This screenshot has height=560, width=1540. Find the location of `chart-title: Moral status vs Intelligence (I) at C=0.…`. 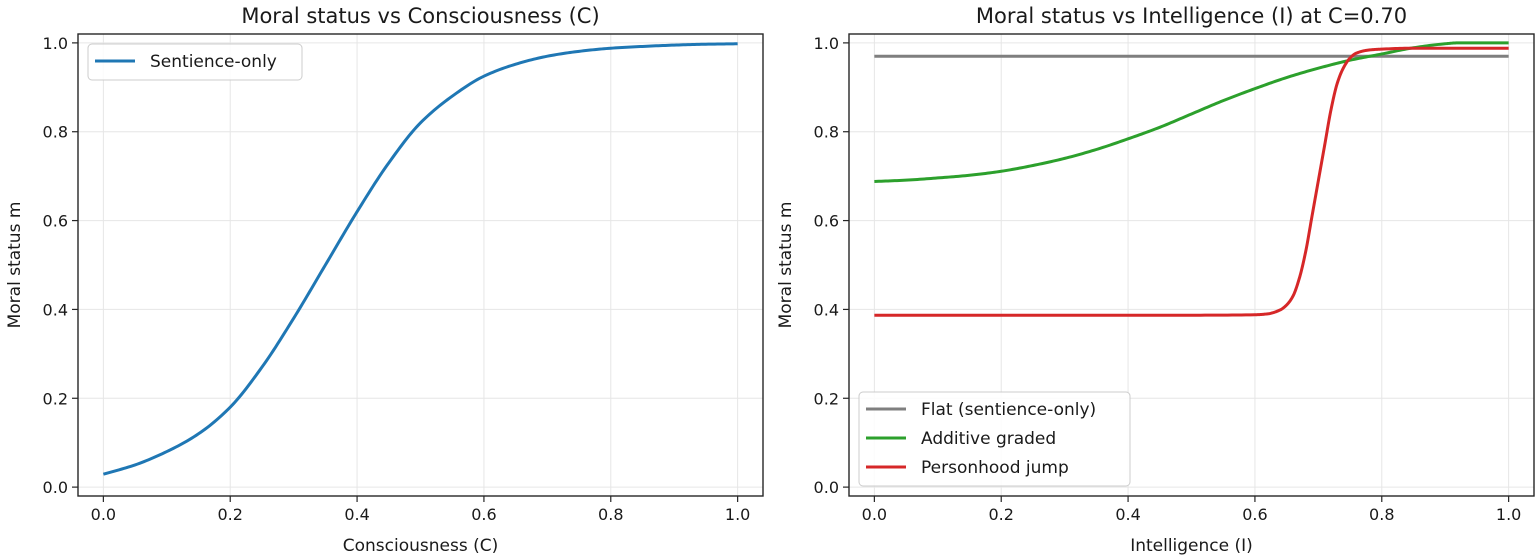

chart-title: Moral status vs Intelligence (I) at C=0.… is located at coordinates (1191, 16).